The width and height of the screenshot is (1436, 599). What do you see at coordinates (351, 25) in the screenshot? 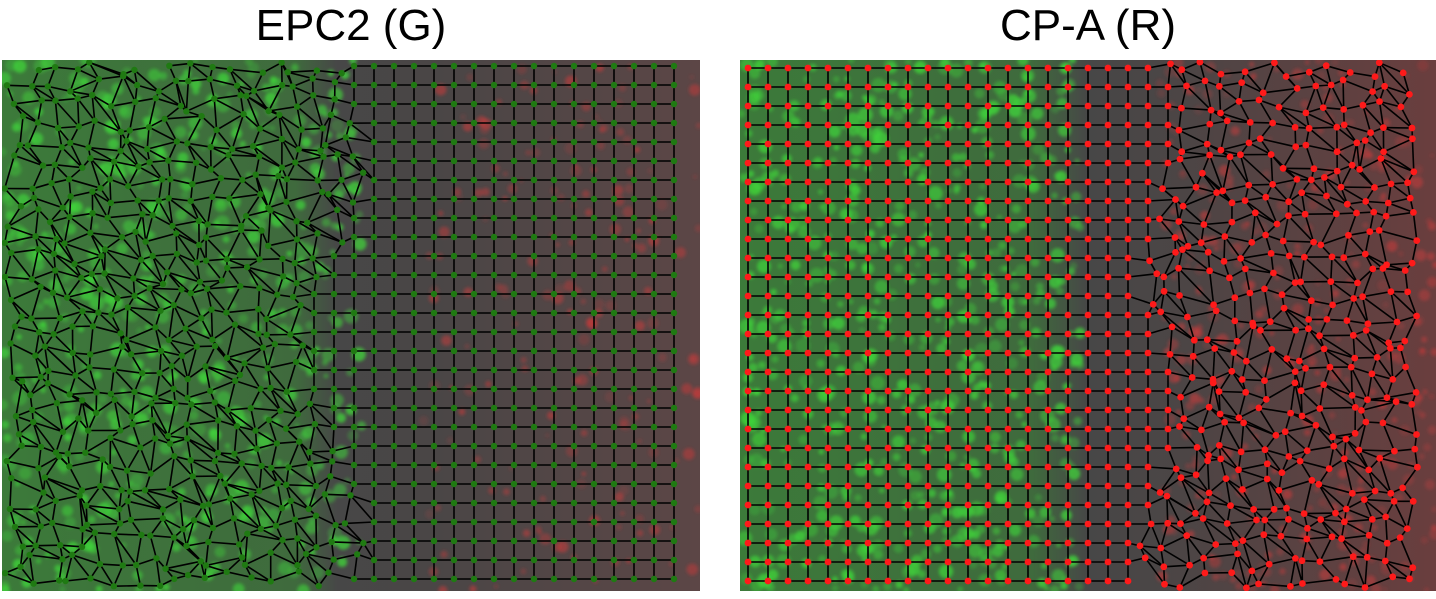
I see `panel-title-epc2: EPC2 (G)` at bounding box center [351, 25].